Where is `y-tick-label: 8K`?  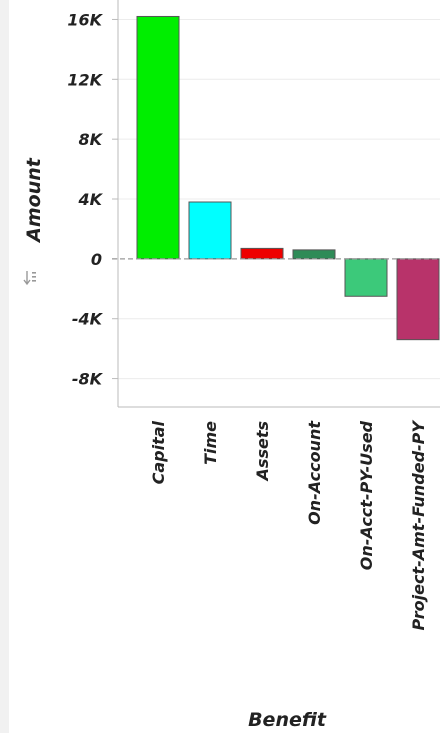
y-tick-label: 8K is located at coordinates (90, 139).